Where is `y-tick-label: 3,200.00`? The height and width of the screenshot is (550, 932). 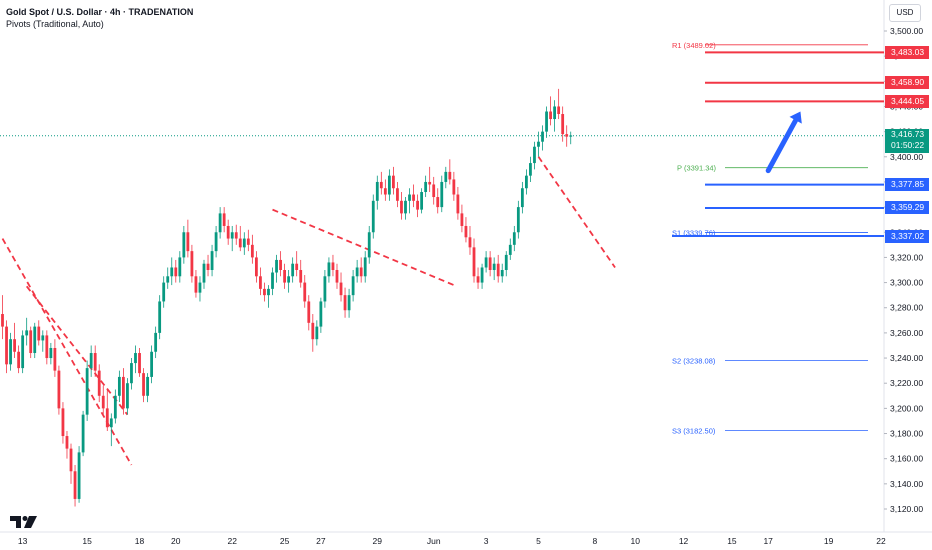 y-tick-label: 3,200.00 is located at coordinates (906, 408).